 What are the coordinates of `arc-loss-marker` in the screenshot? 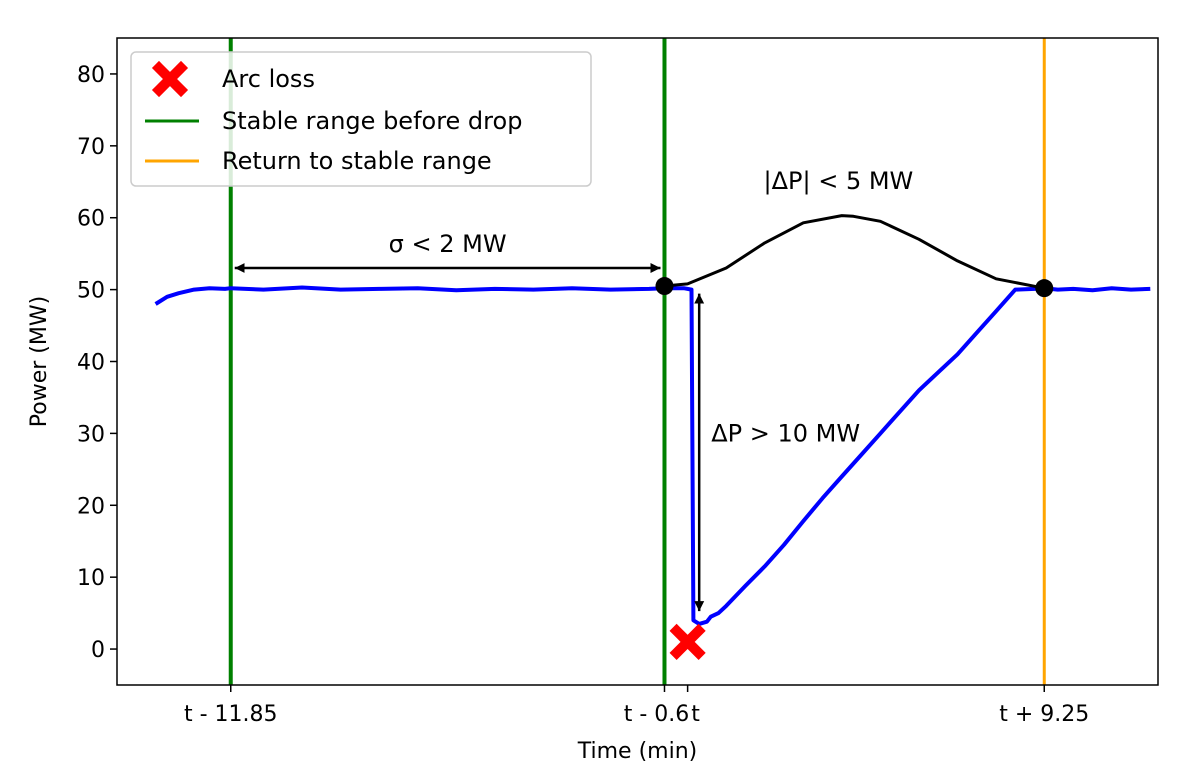 It's located at (687, 641).